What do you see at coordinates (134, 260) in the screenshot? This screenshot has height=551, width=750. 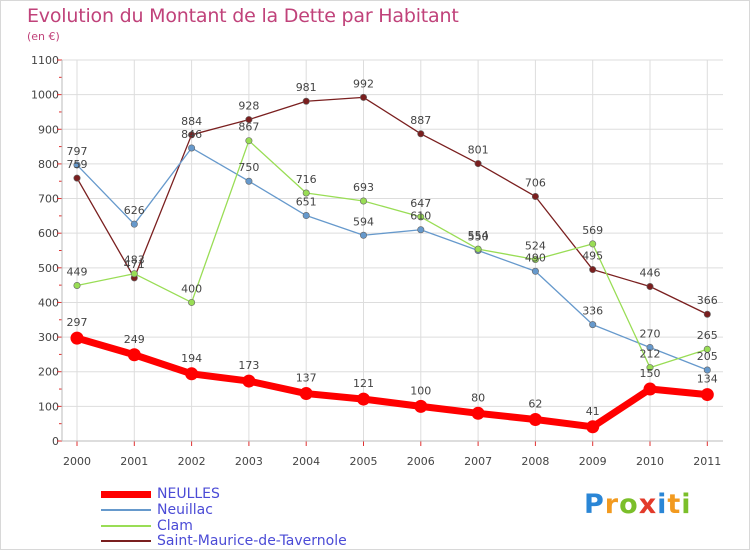 I see `data-label: 483` at bounding box center [134, 260].